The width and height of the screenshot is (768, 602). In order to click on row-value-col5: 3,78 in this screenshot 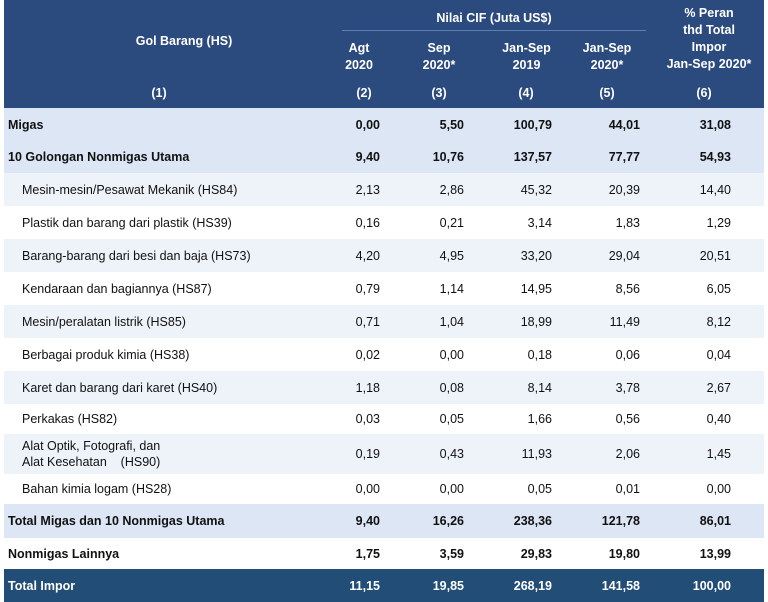, I will do `click(627, 387)`.